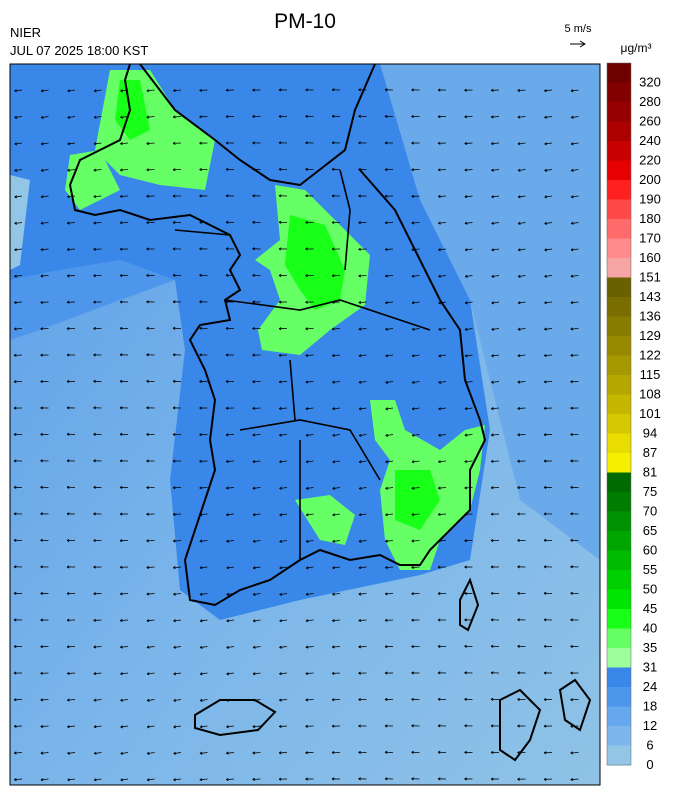  What do you see at coordinates (649, 745) in the screenshot?
I see `colorbar-label: 6` at bounding box center [649, 745].